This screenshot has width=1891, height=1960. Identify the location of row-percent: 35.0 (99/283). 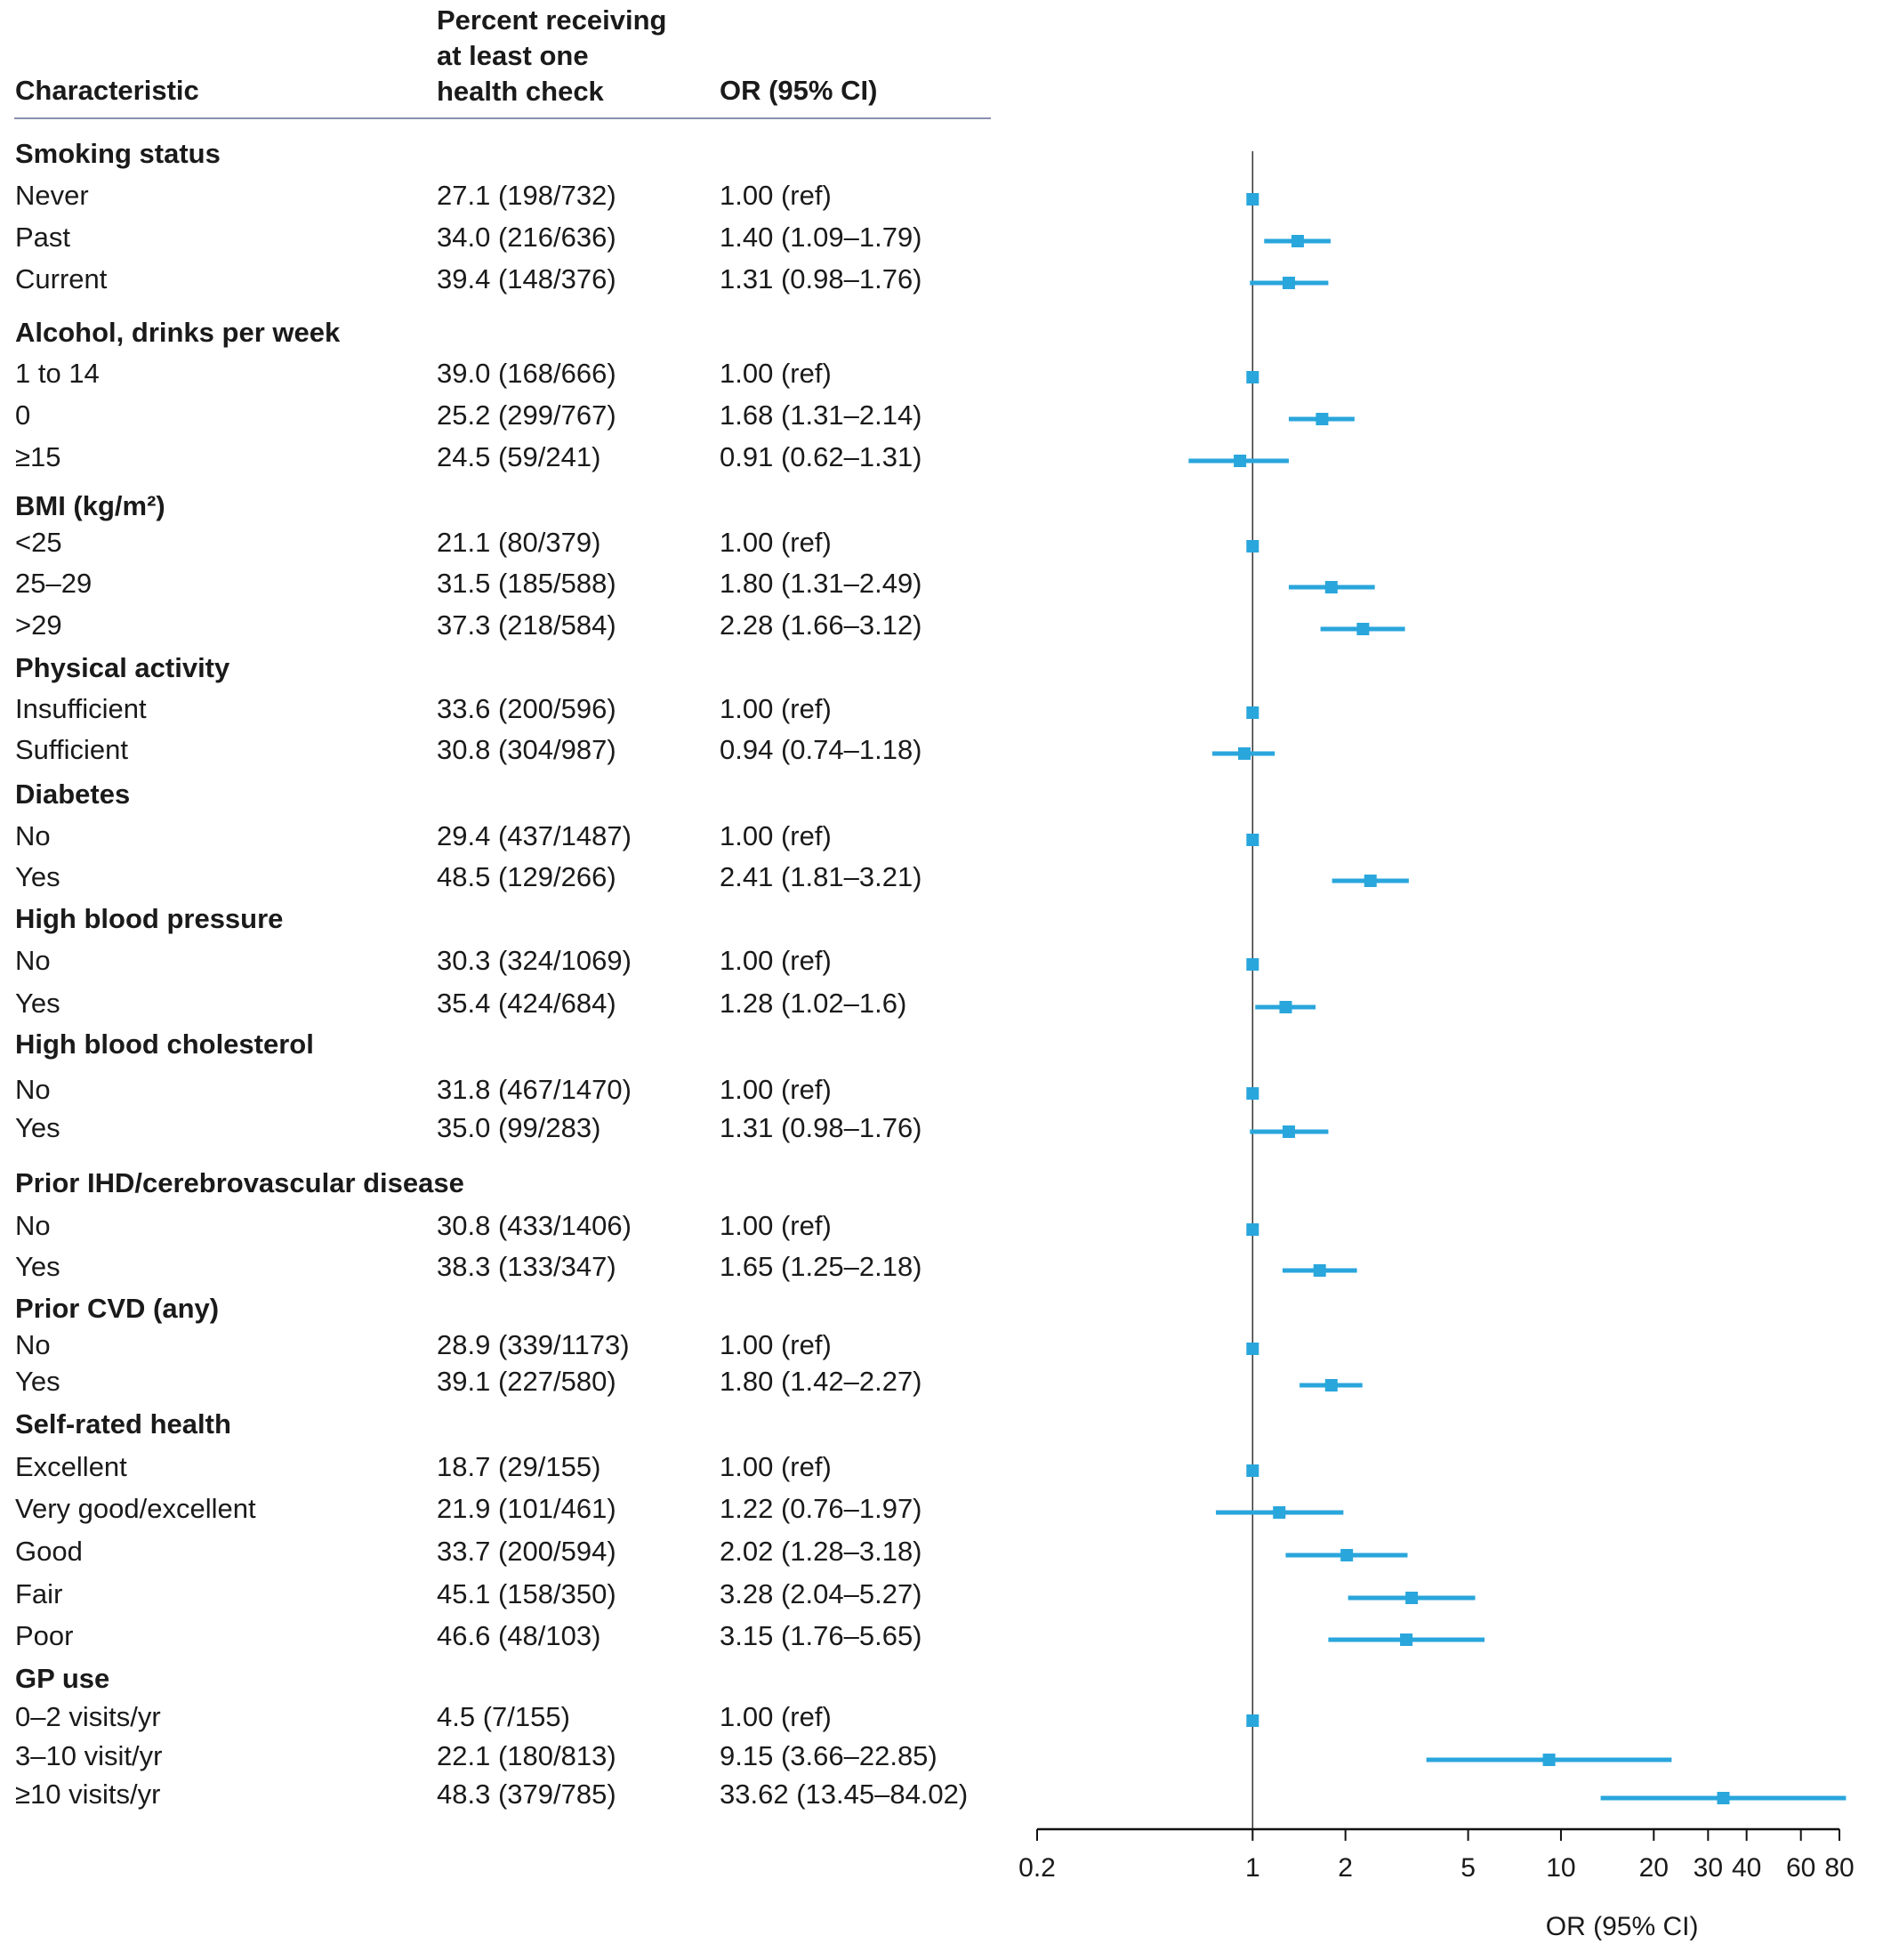
(519, 1128).